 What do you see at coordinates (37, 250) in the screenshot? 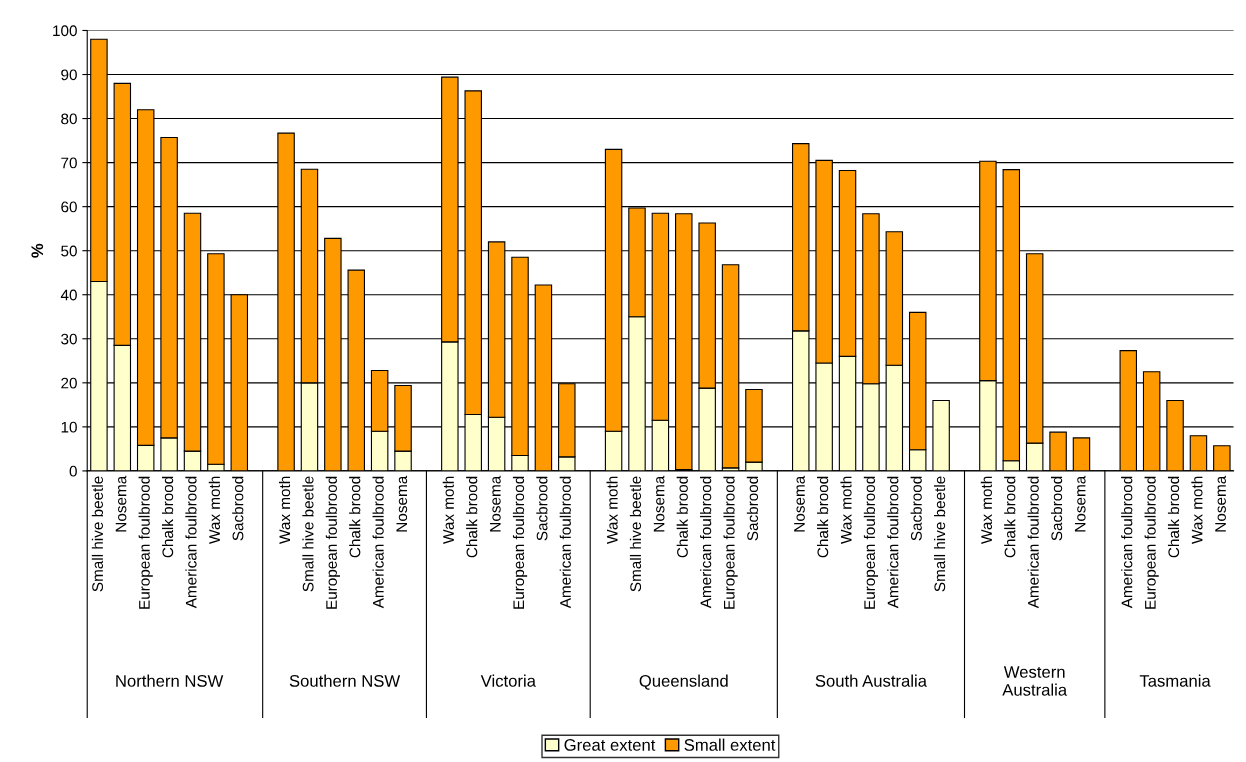
I see `y-axis-title: %` at bounding box center [37, 250].